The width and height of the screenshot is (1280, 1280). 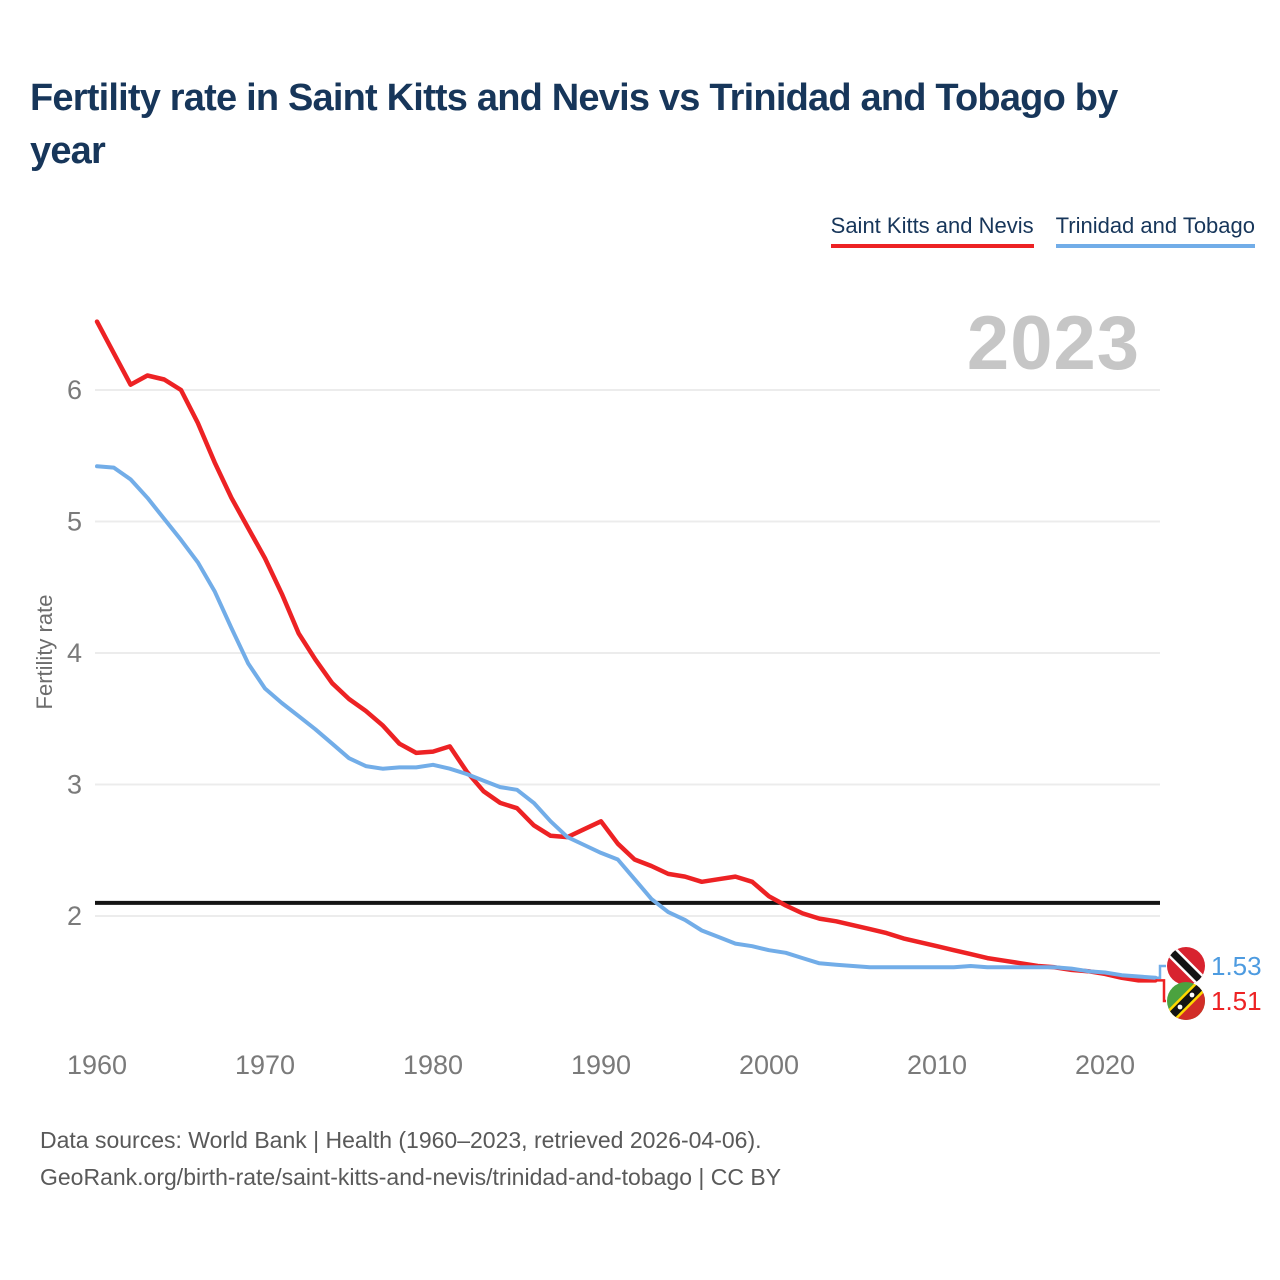 I want to click on year-watermark: 2023, so click(x=1053, y=343).